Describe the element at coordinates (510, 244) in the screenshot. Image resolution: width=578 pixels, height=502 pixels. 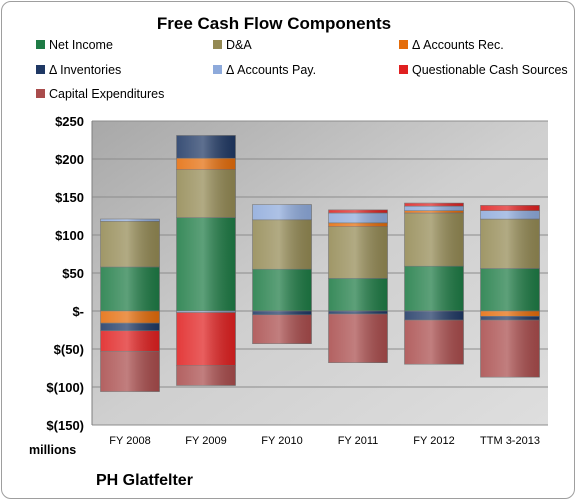
I see `bar-d-a-ttm-3-2013-shade` at that location.